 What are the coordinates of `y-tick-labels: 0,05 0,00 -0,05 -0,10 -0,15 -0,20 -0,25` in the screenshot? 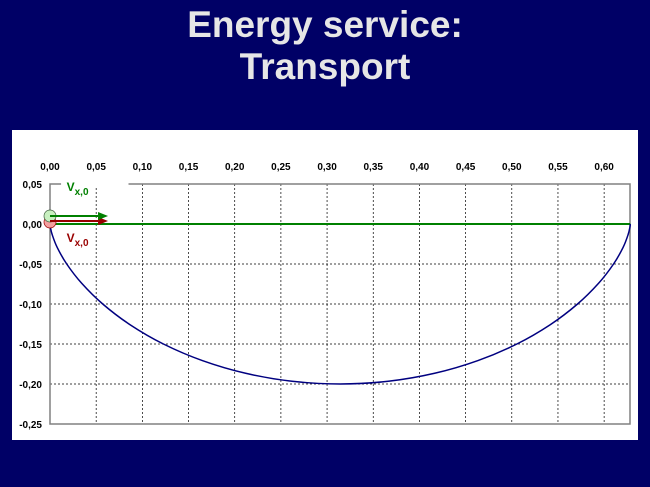 It's located at (30, 305).